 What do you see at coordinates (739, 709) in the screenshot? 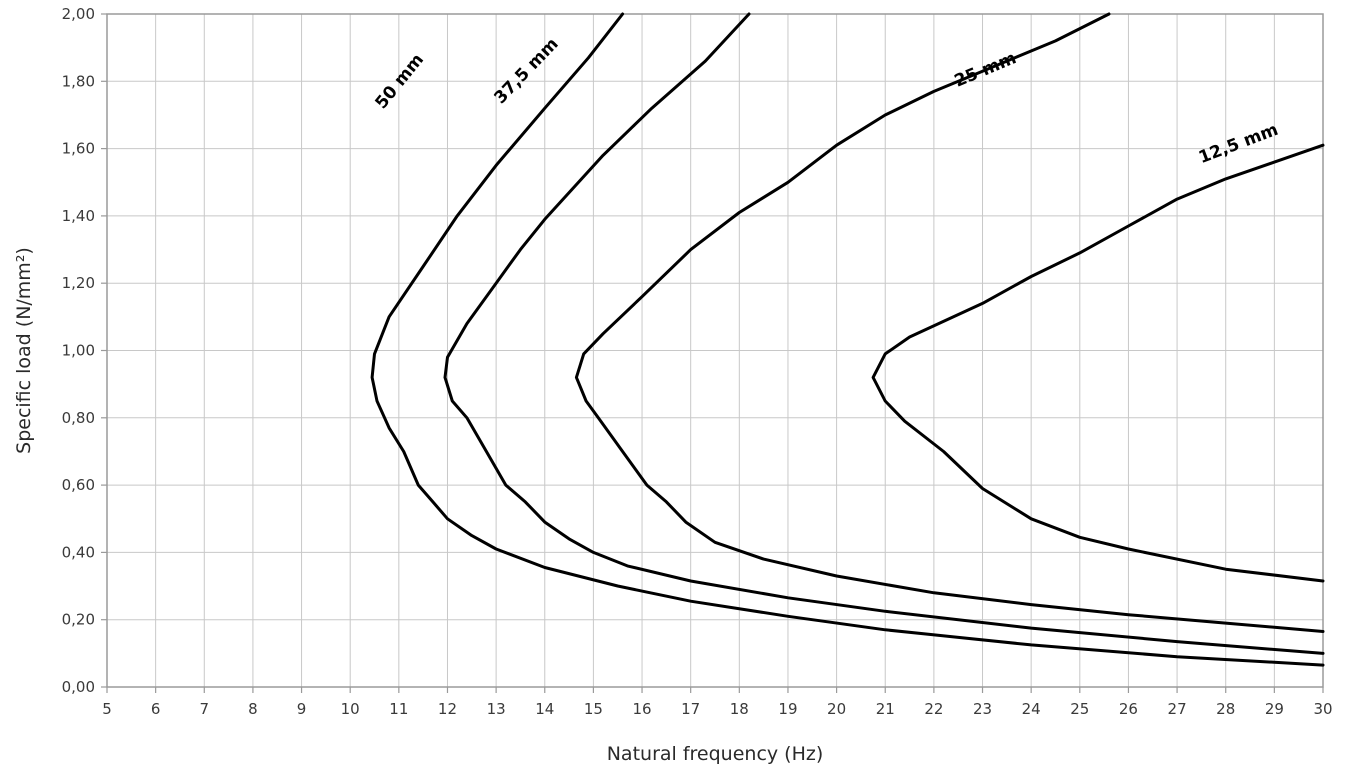
I see `x-tick-label: 18` at bounding box center [739, 709].